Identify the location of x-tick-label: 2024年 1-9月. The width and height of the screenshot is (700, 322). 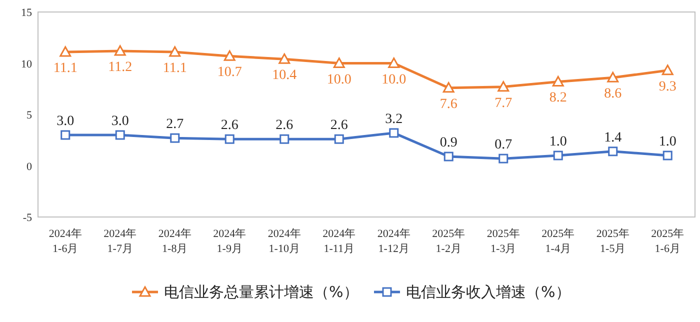
(229, 241).